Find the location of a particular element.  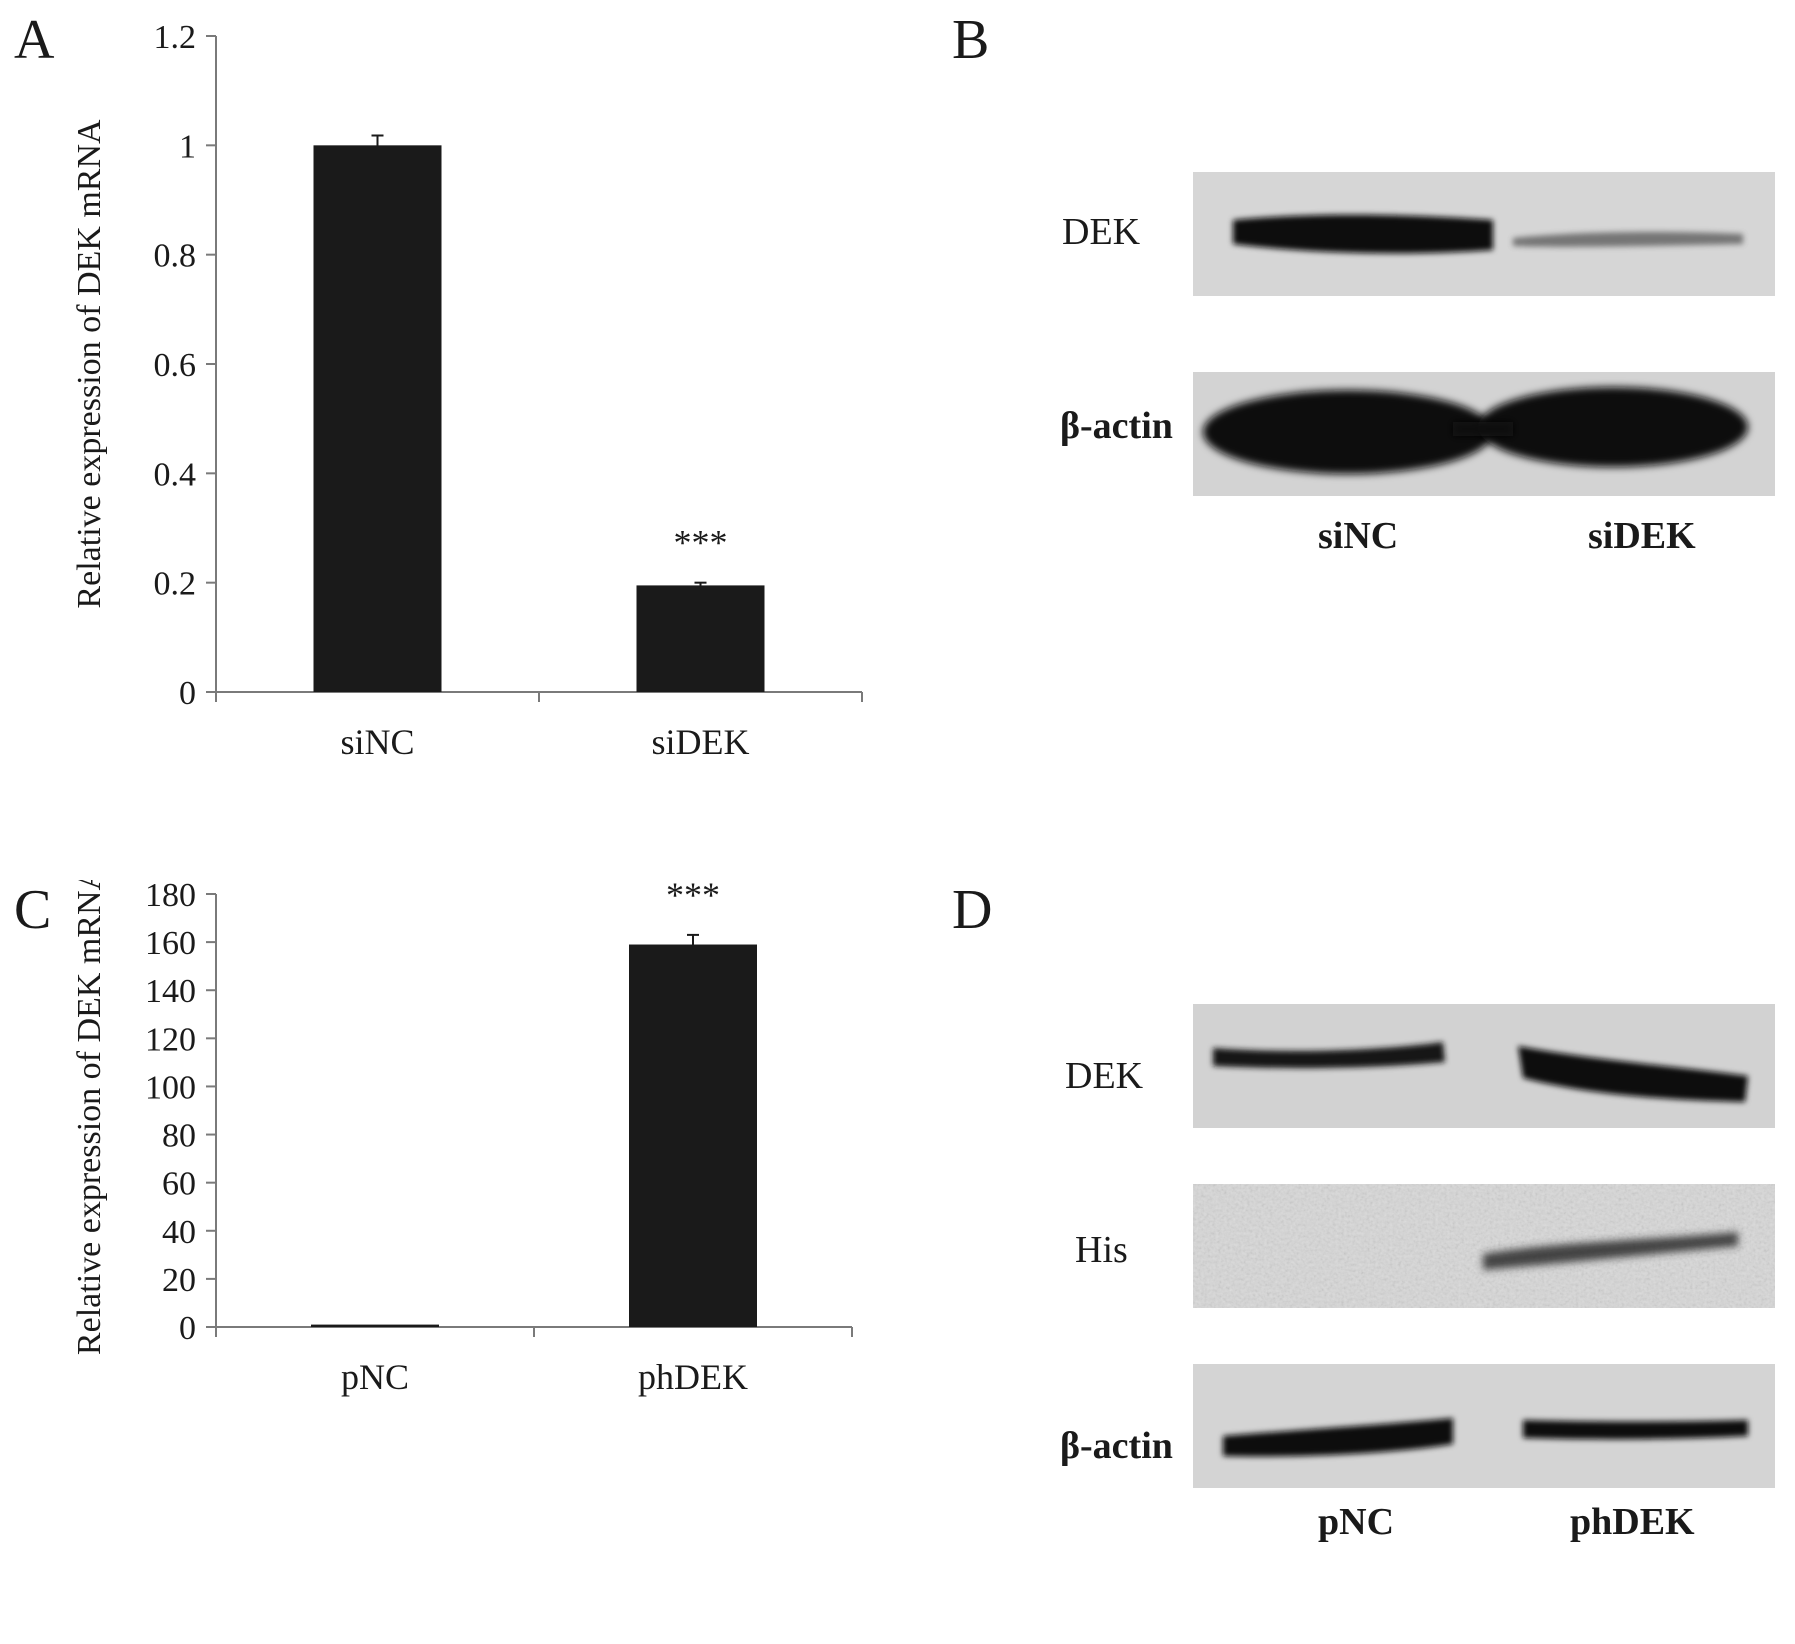

chart-c-ytick-label: 140 is located at coordinates (170, 991).